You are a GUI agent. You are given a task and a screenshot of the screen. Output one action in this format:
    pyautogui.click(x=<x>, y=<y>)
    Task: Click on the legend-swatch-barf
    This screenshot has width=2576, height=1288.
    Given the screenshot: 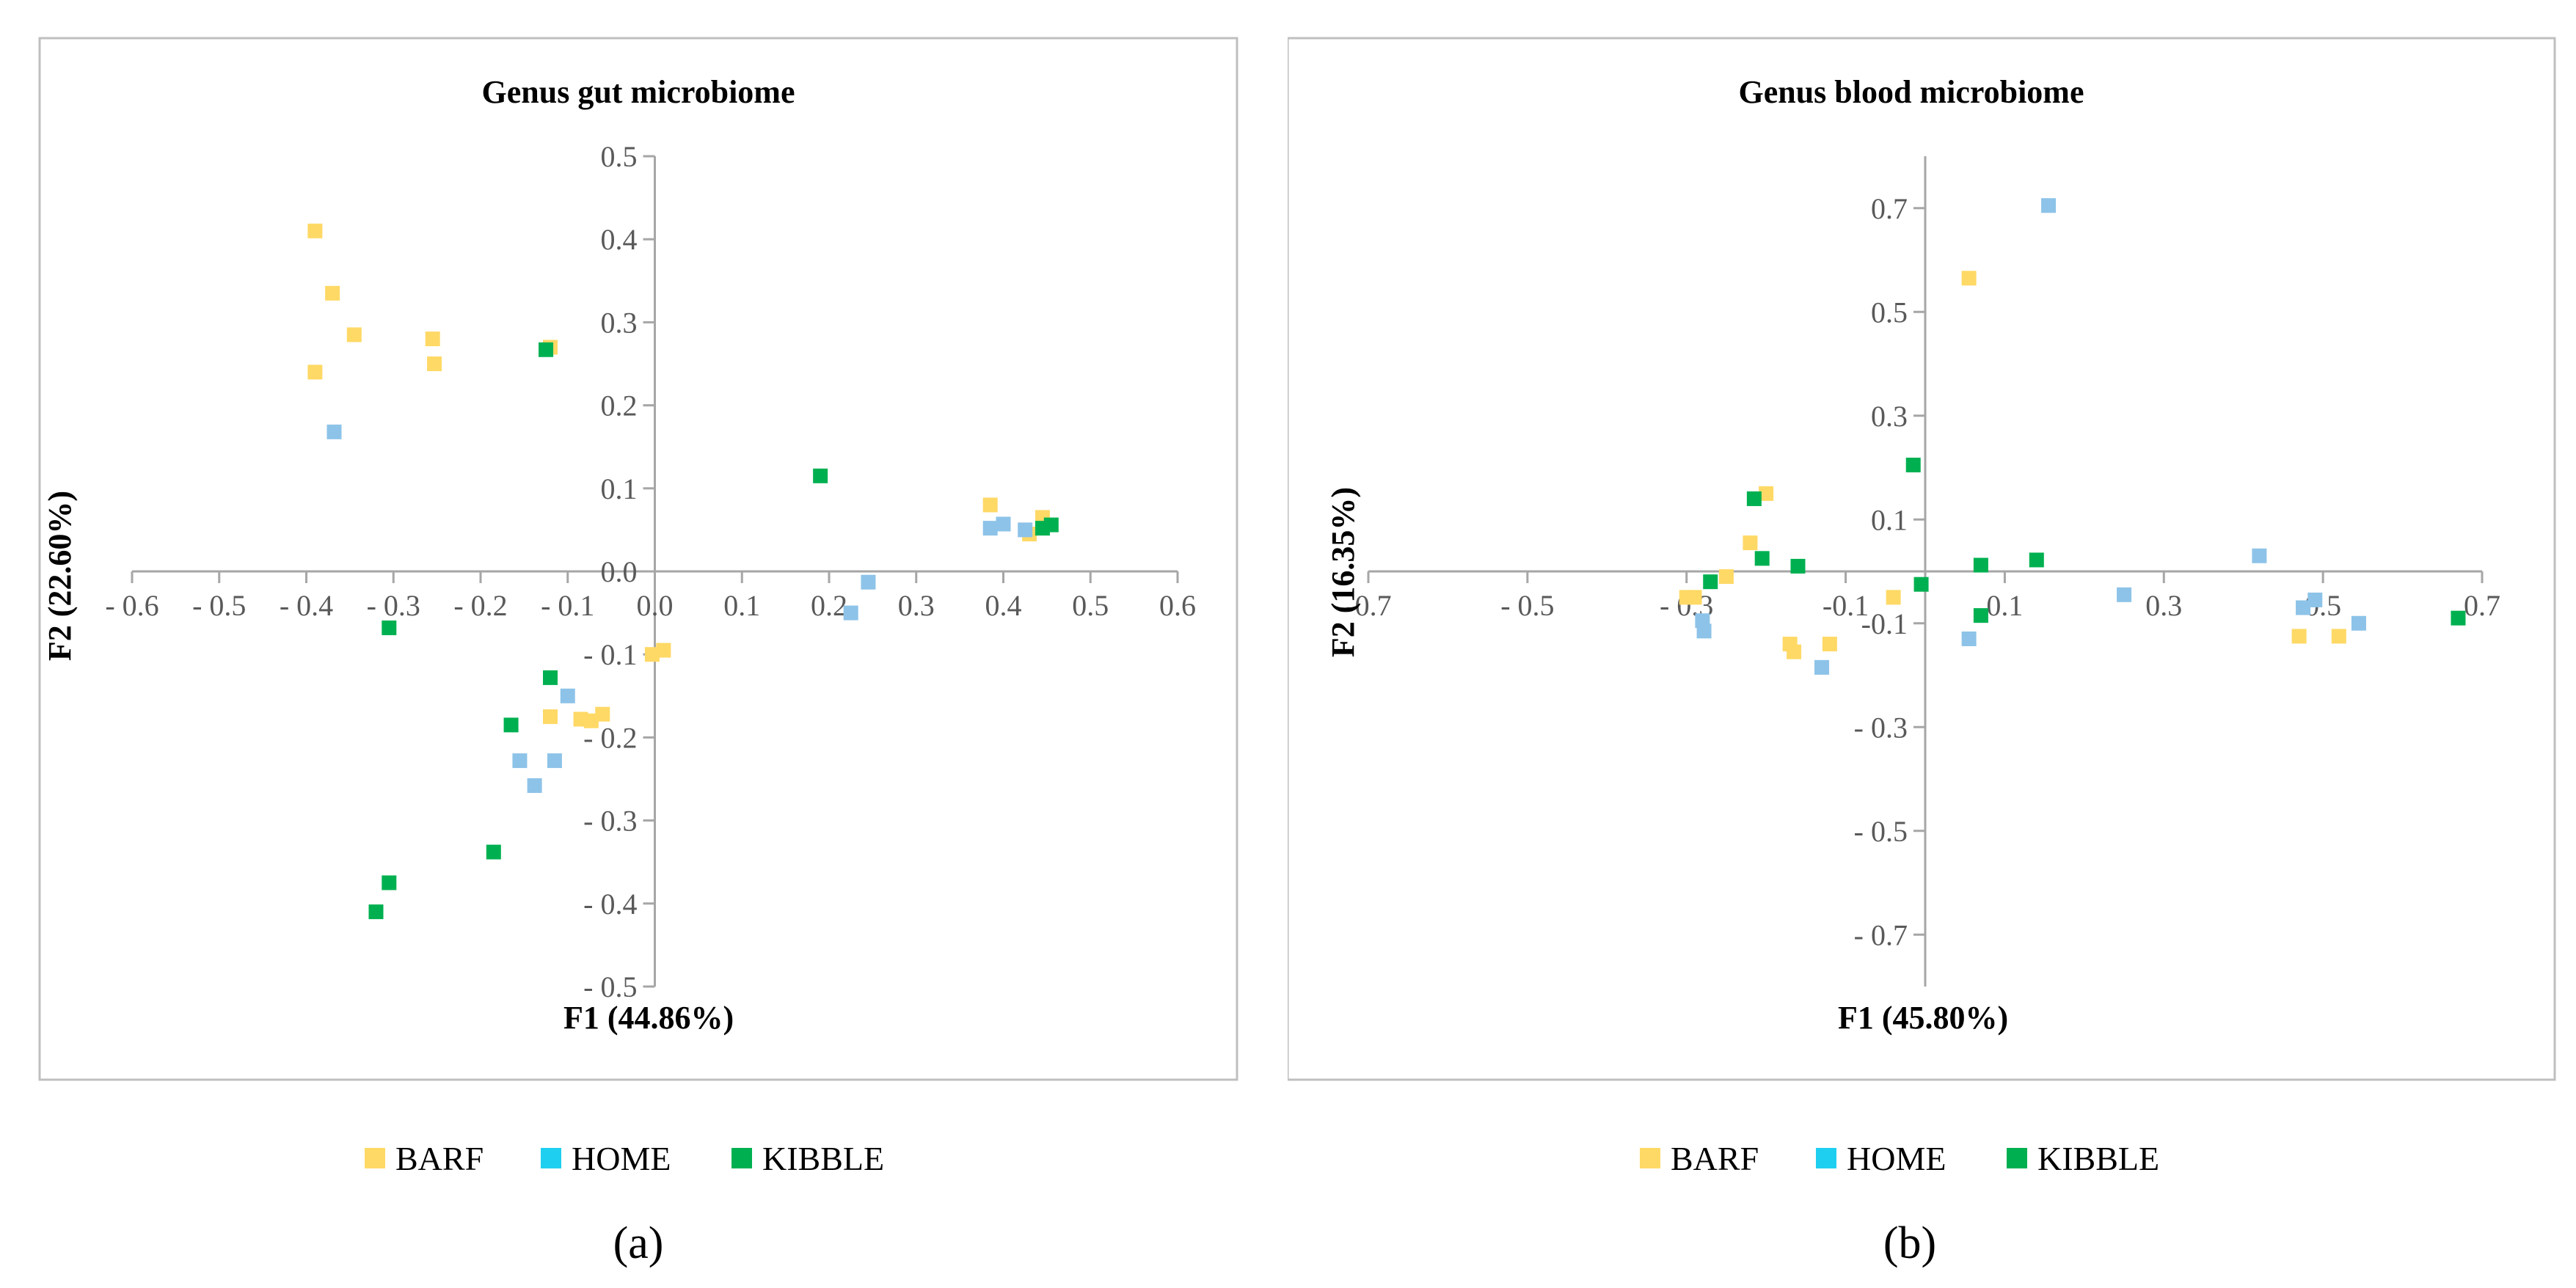 What is the action you would take?
    pyautogui.click(x=375, y=1158)
    